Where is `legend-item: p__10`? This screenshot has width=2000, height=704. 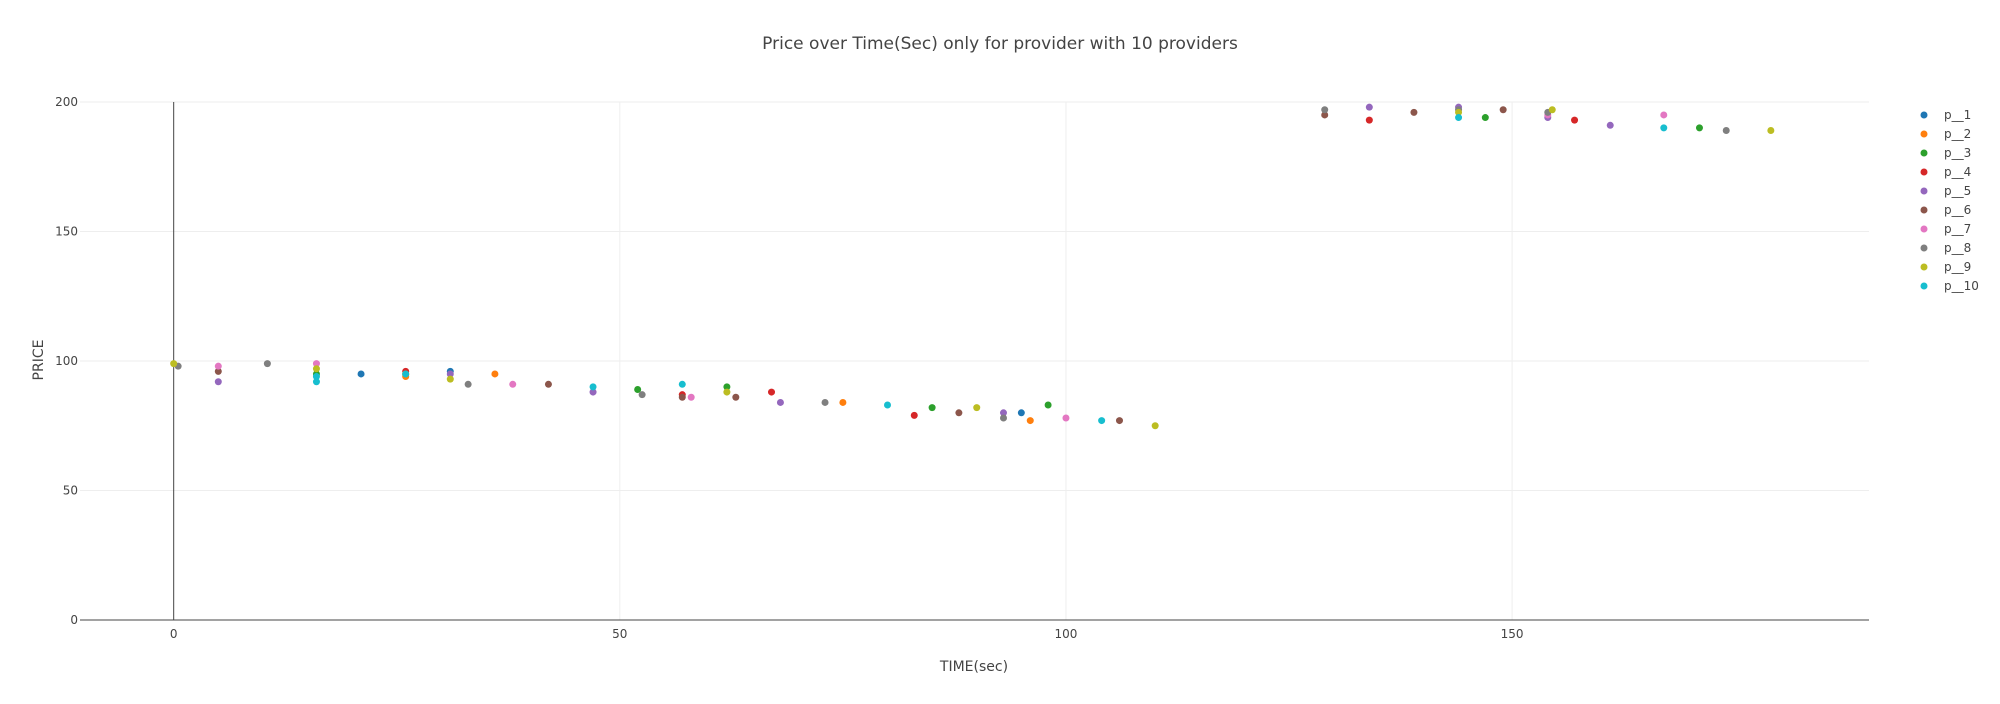
legend-item: p__10 is located at coordinates (1949, 286).